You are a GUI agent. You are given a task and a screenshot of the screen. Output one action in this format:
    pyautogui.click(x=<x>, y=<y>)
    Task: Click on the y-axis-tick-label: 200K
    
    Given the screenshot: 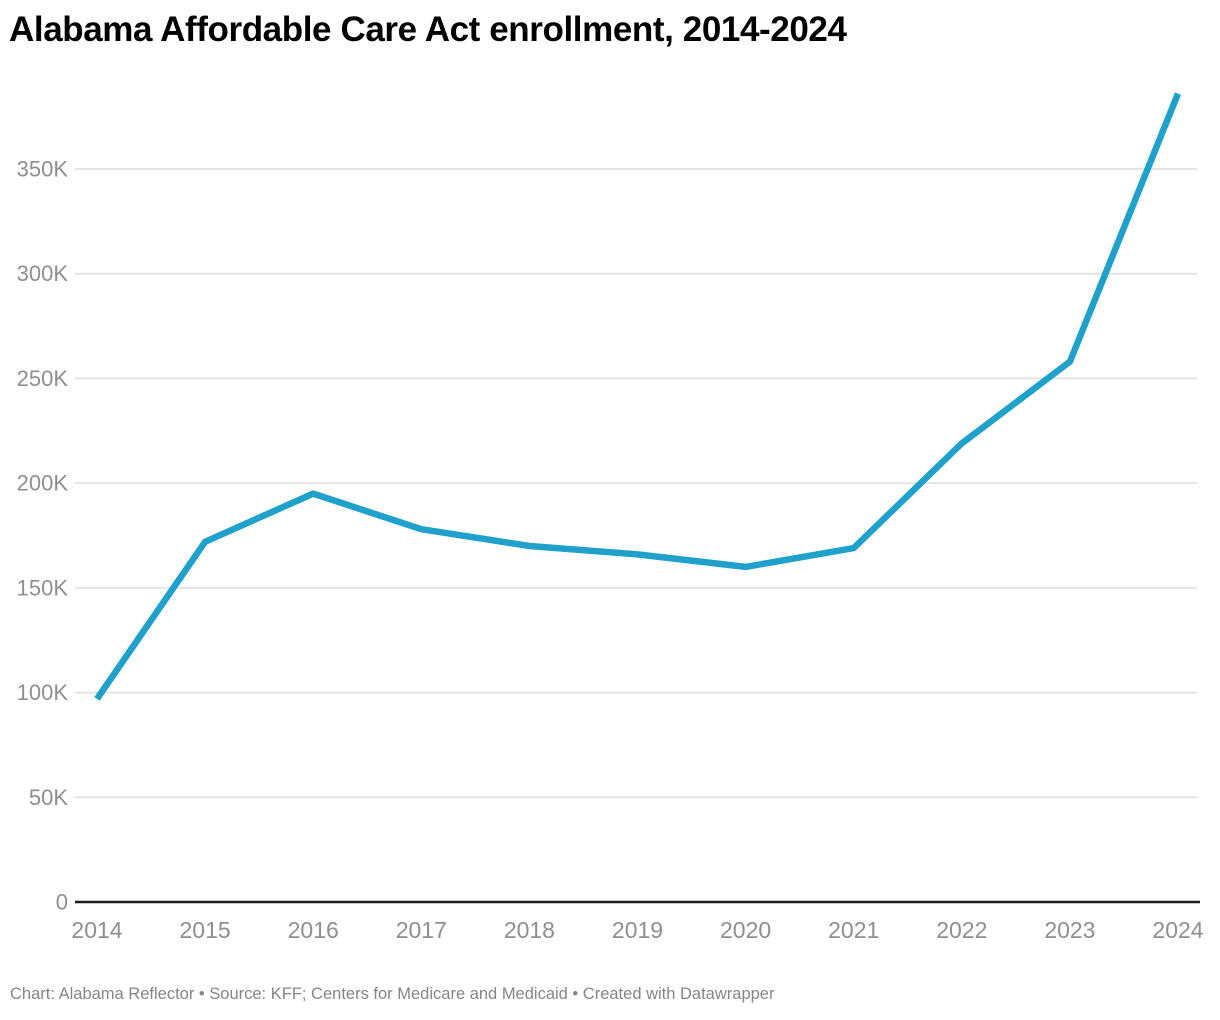 What is the action you would take?
    pyautogui.click(x=43, y=483)
    